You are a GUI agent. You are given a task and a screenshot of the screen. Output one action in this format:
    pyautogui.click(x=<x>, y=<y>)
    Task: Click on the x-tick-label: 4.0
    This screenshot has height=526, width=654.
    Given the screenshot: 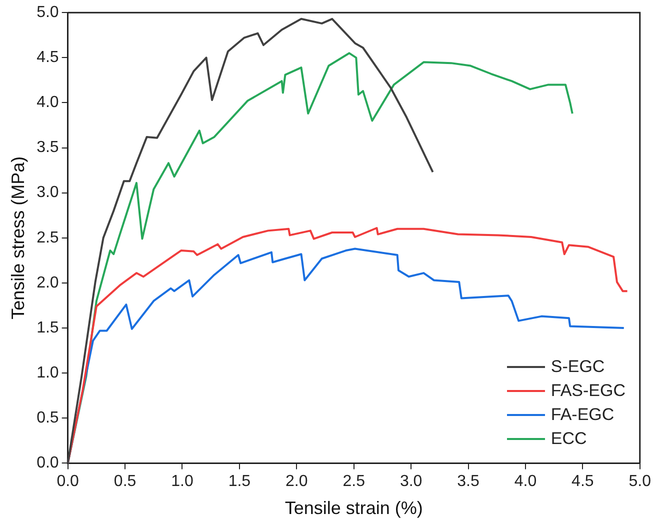 What is the action you would take?
    pyautogui.click(x=525, y=481)
    